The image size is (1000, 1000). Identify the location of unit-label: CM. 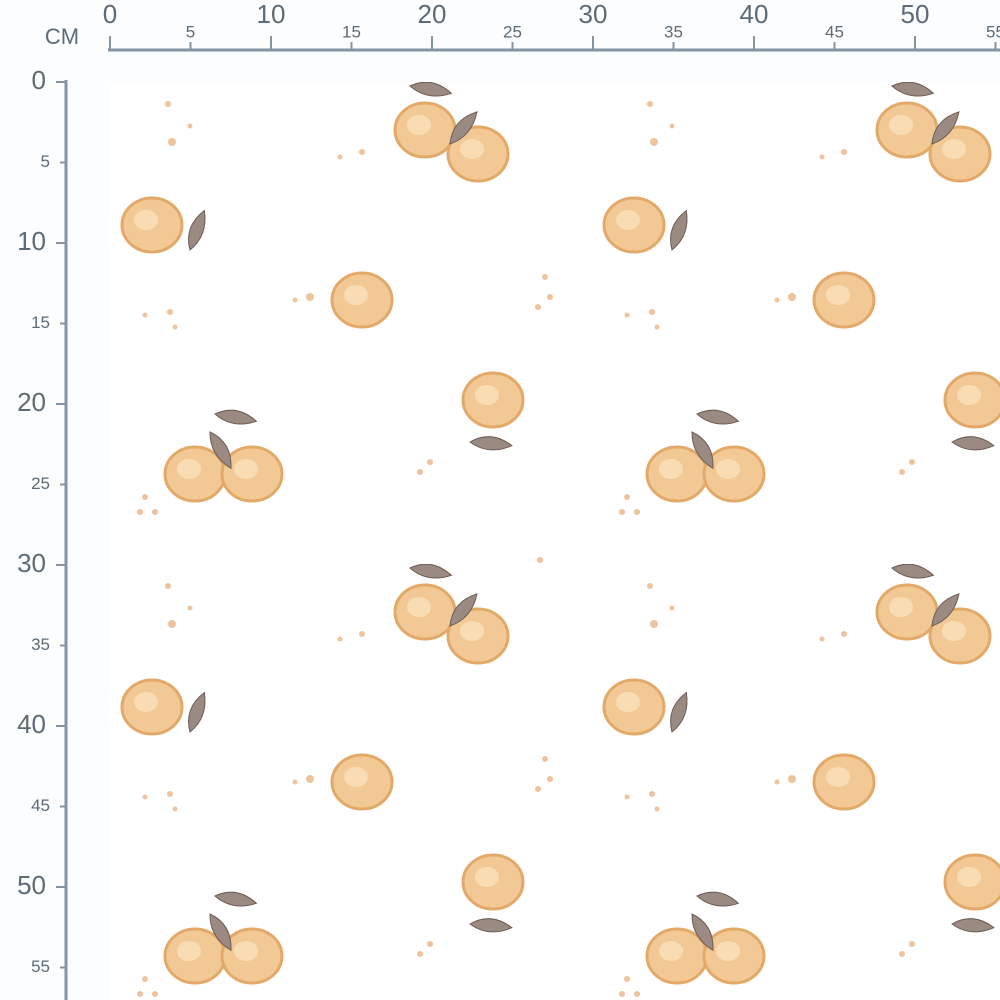
(62, 36).